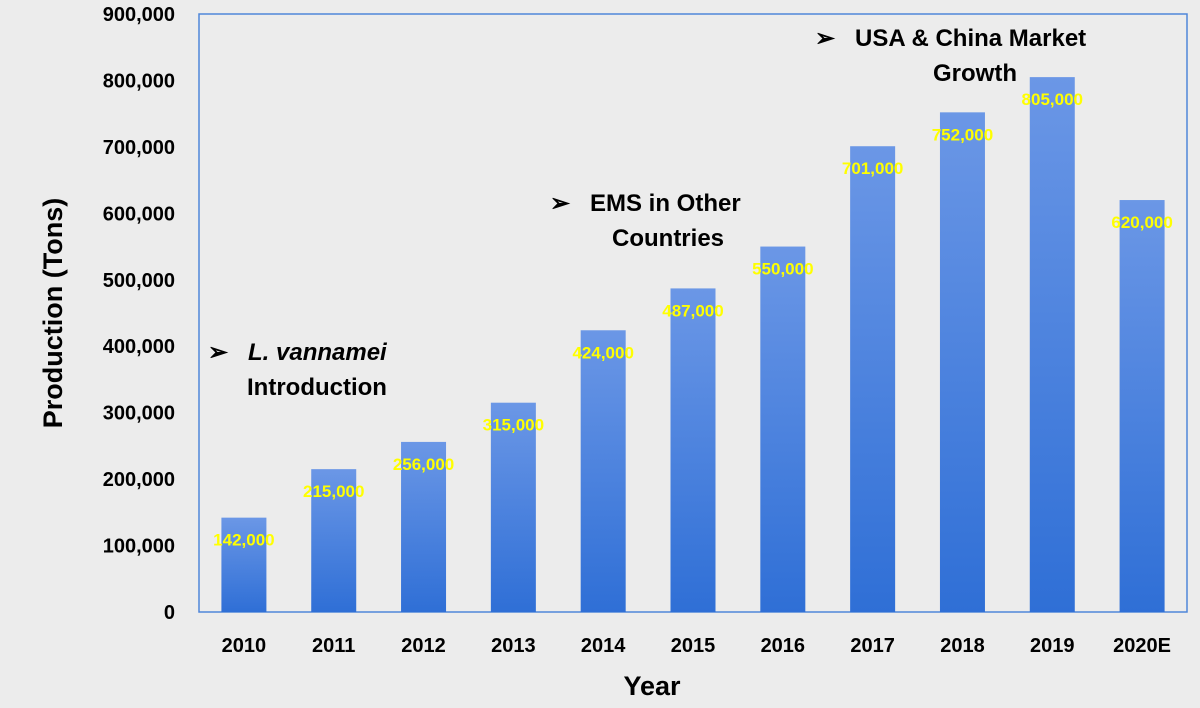 The height and width of the screenshot is (708, 1200). Describe the element at coordinates (782, 269) in the screenshot. I see `data-label-2016: 550,000` at that location.